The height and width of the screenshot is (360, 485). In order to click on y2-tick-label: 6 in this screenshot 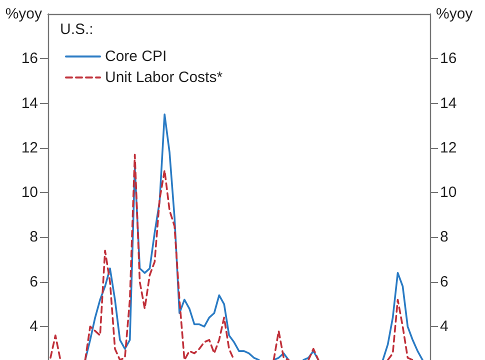, I will do `click(444, 281)`.